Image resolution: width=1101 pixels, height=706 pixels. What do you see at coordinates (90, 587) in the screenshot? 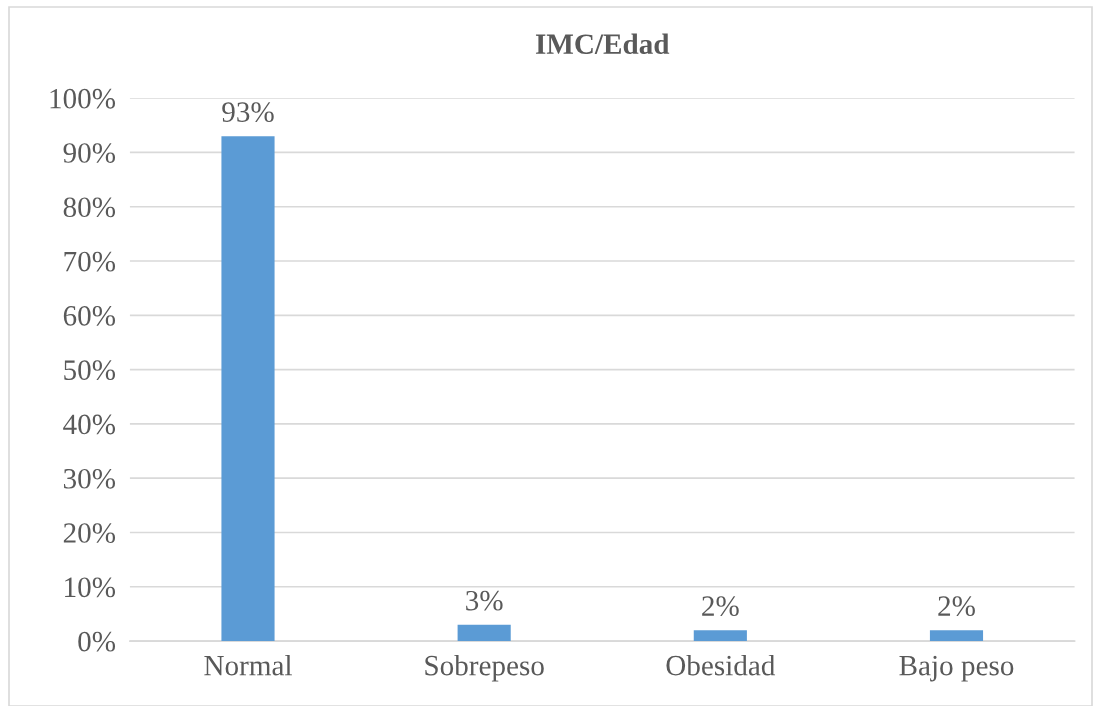
I see `y-tick-label: 10%` at bounding box center [90, 587].